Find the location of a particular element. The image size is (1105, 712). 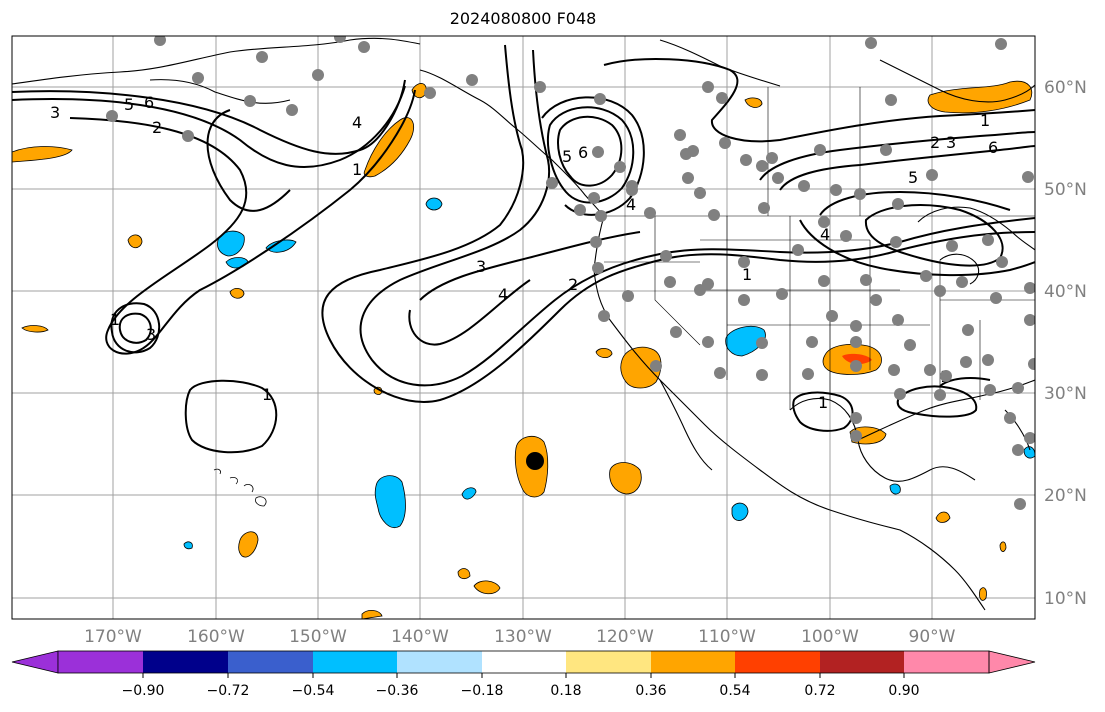

lon-label: 150°W is located at coordinates (318, 637).